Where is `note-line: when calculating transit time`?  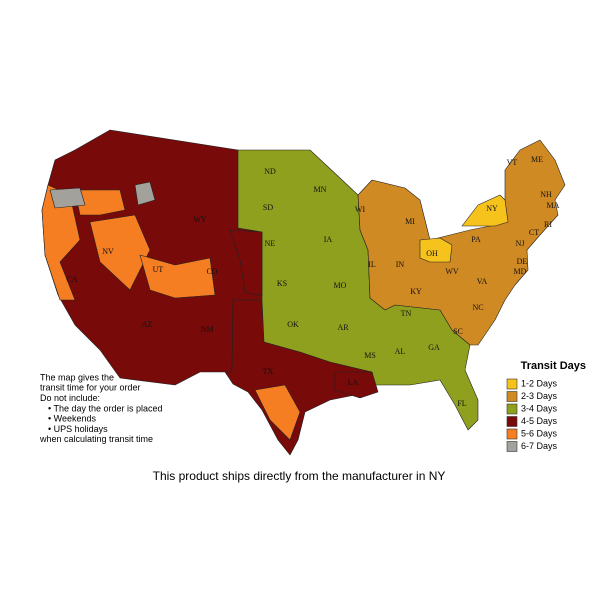 note-line: when calculating transit time is located at coordinates (96, 439).